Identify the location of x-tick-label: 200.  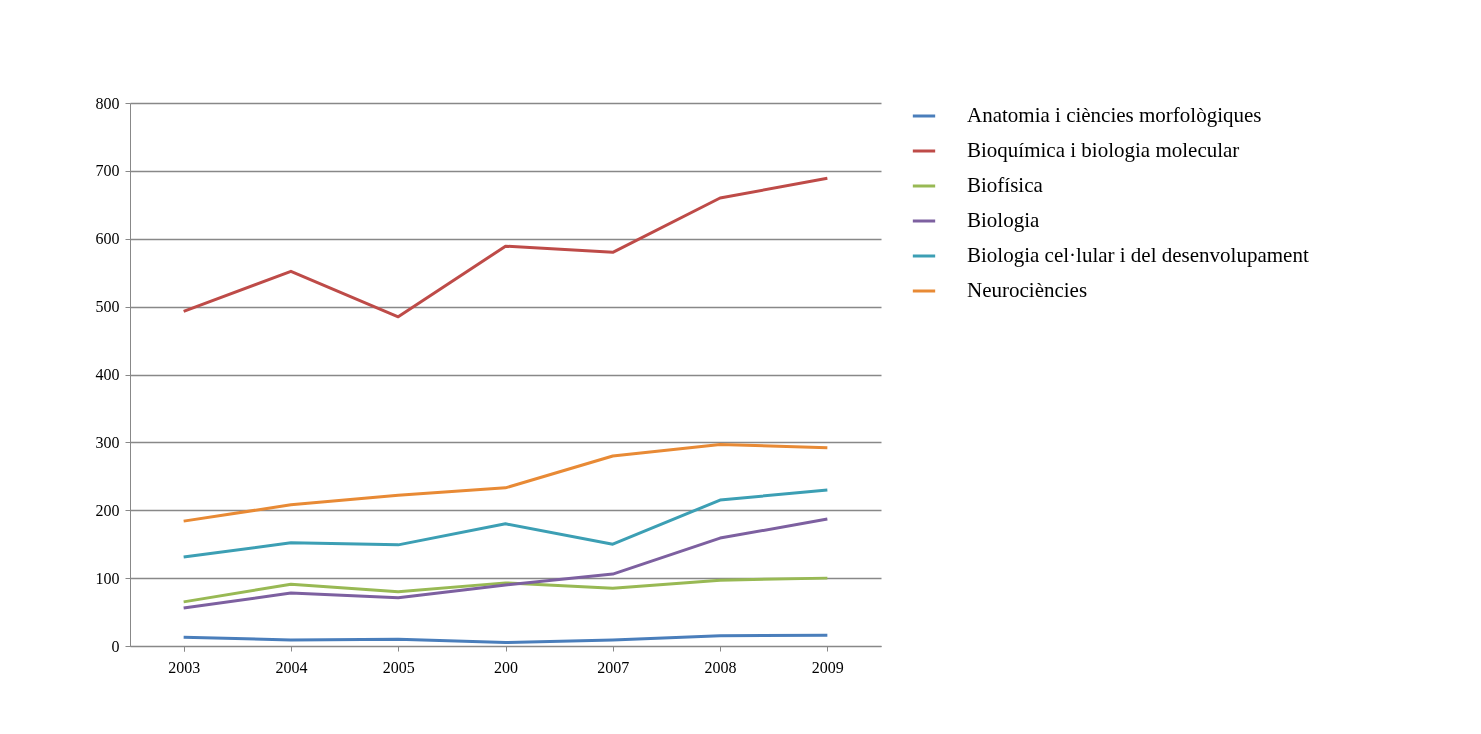
(506, 667).